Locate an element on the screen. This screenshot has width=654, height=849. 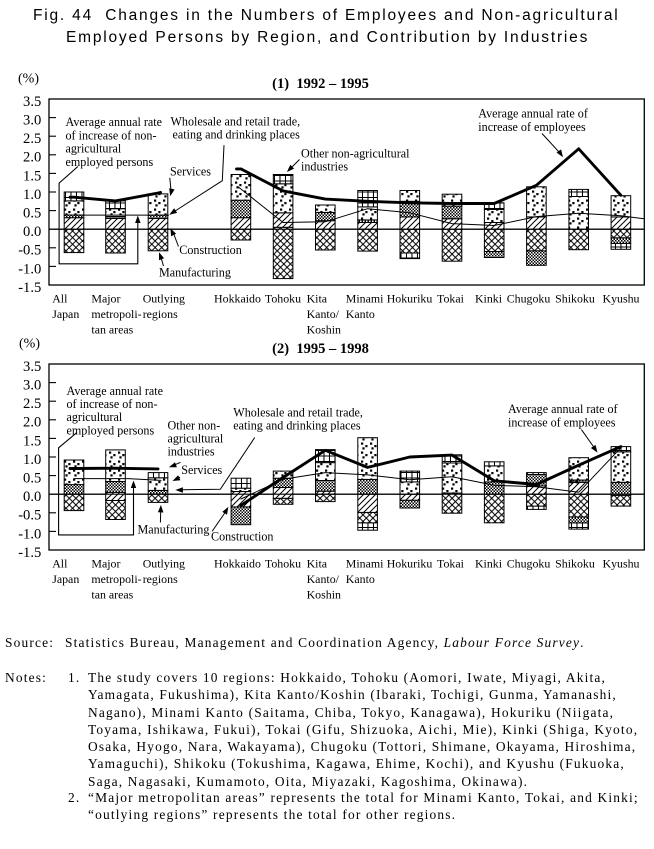
svg-text: (1) 1992 – 1995 is located at coordinates (320, 84).